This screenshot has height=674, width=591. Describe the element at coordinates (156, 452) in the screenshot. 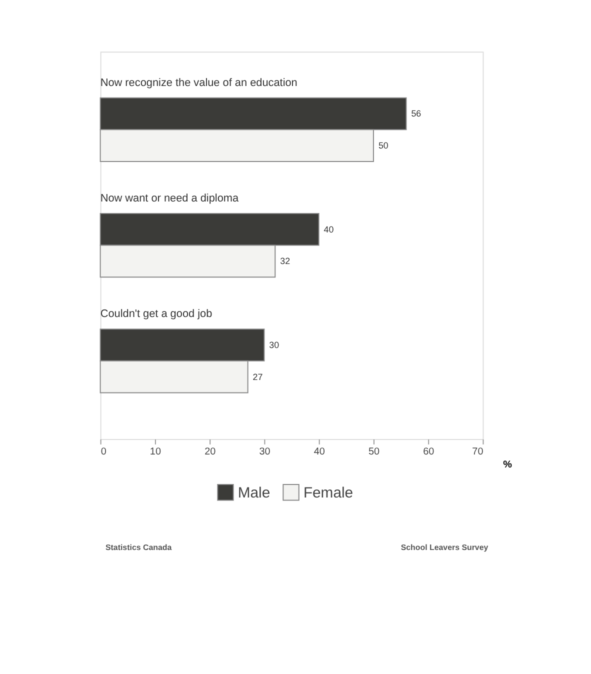

I see `x-tick-label: 10` at that location.